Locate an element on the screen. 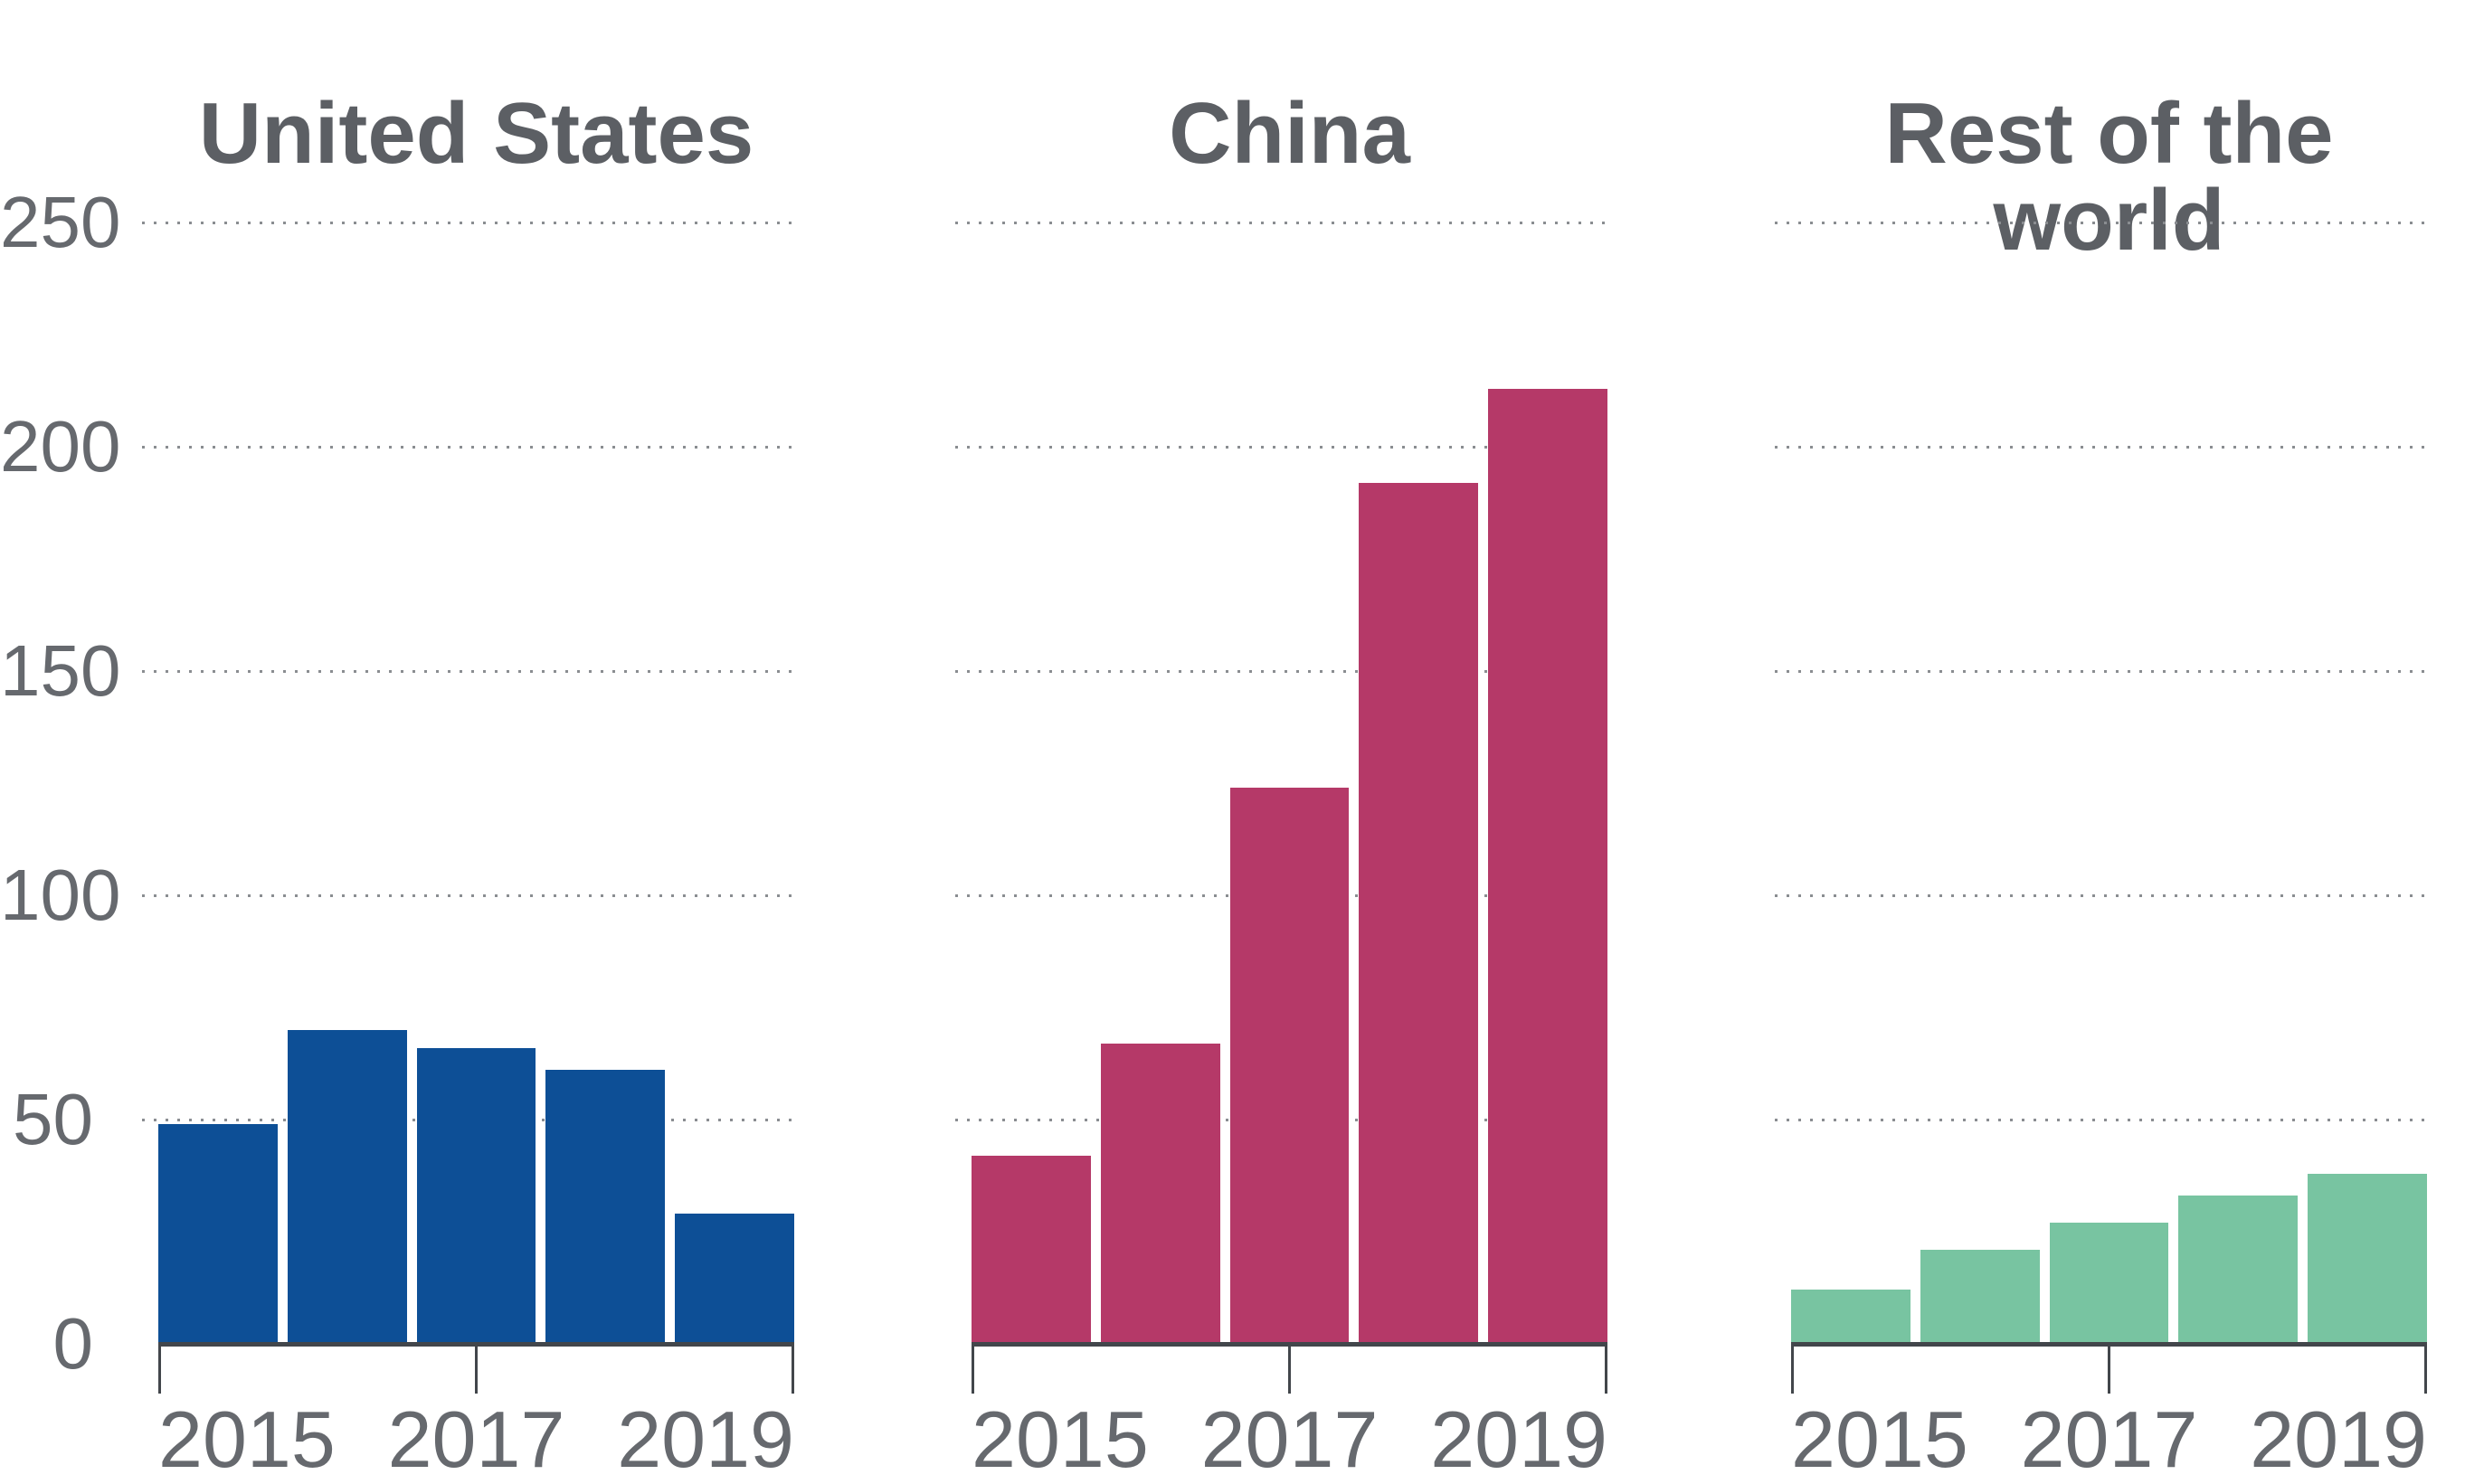  panel-title-united-states: United States is located at coordinates (476, 133).